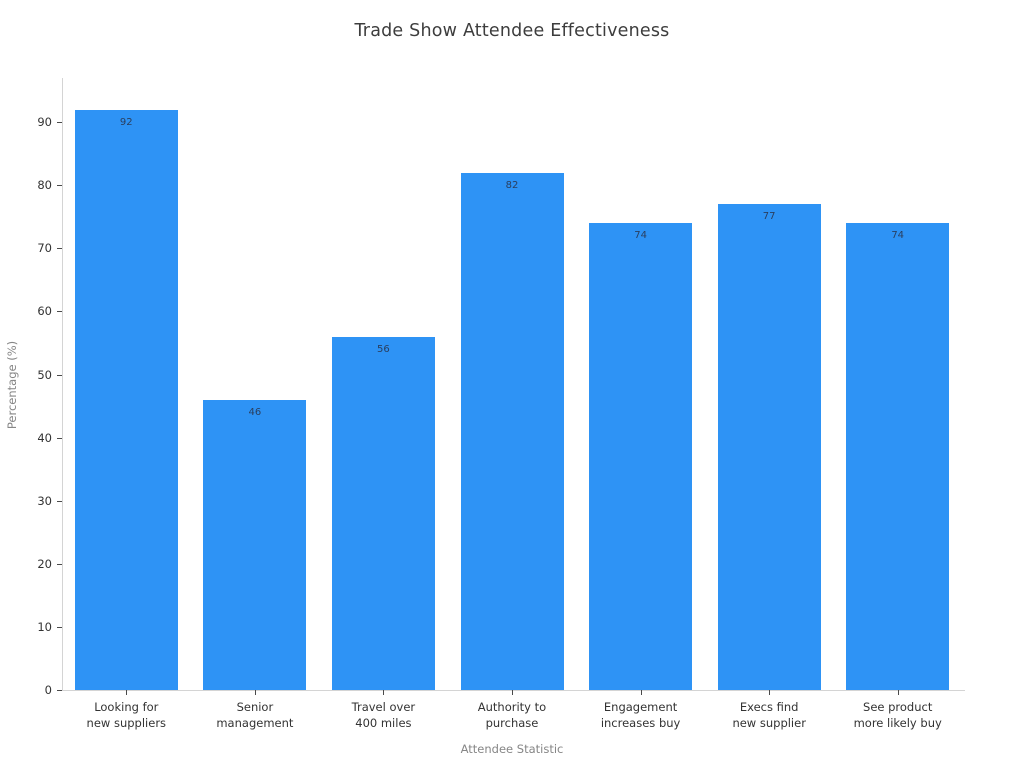 The width and height of the screenshot is (1024, 768). I want to click on bar-value-label: 46, so click(255, 412).